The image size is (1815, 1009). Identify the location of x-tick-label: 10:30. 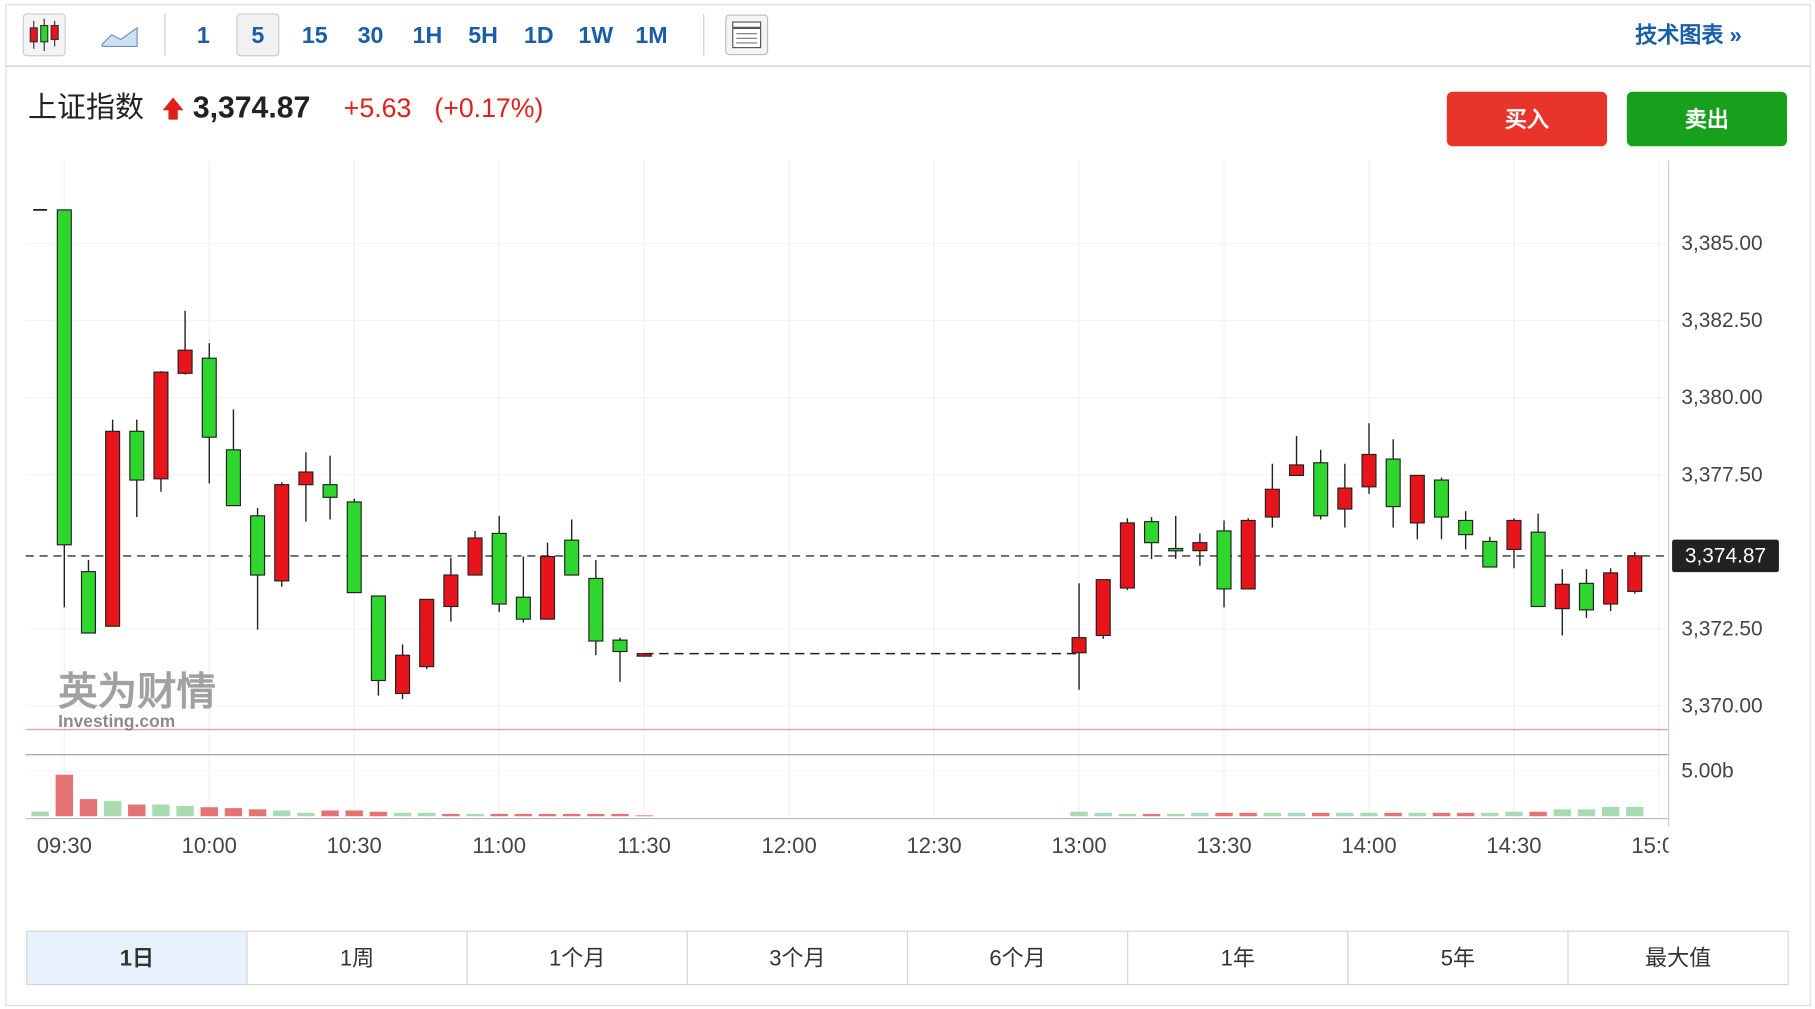
(354, 845).